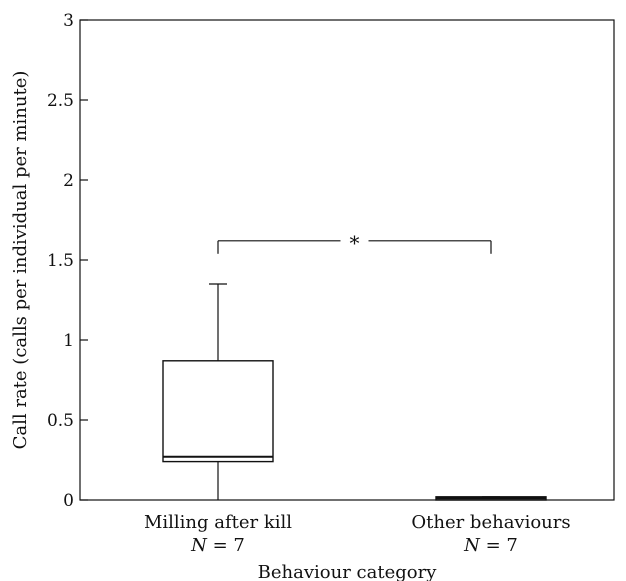 The width and height of the screenshot is (626, 581). Describe the element at coordinates (68, 21) in the screenshot. I see `y-tick-label: 3` at that location.